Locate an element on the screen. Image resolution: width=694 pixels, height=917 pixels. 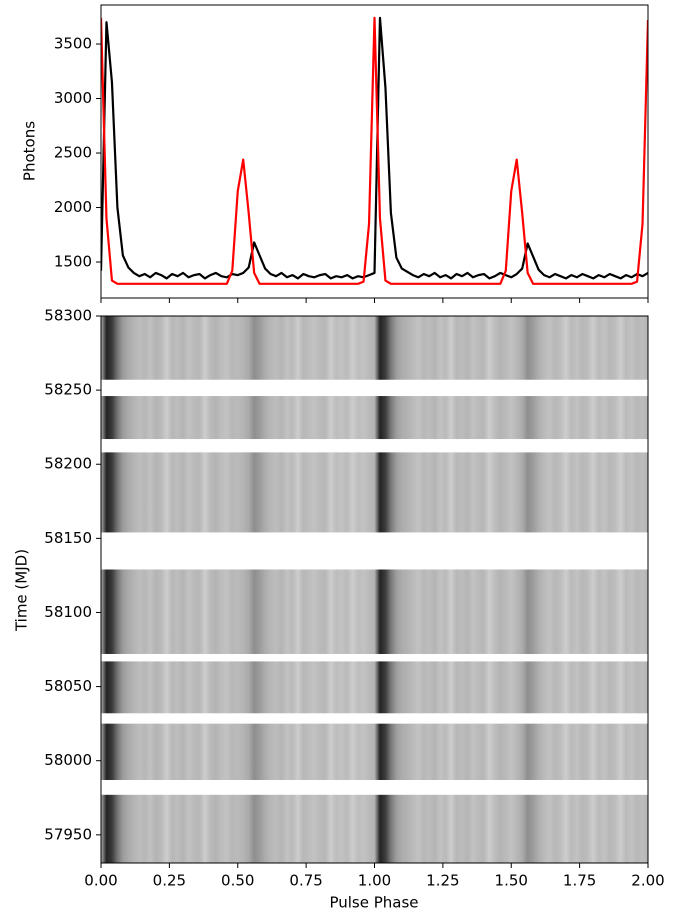
y-tick-label: 58250 is located at coordinates (68, 390).